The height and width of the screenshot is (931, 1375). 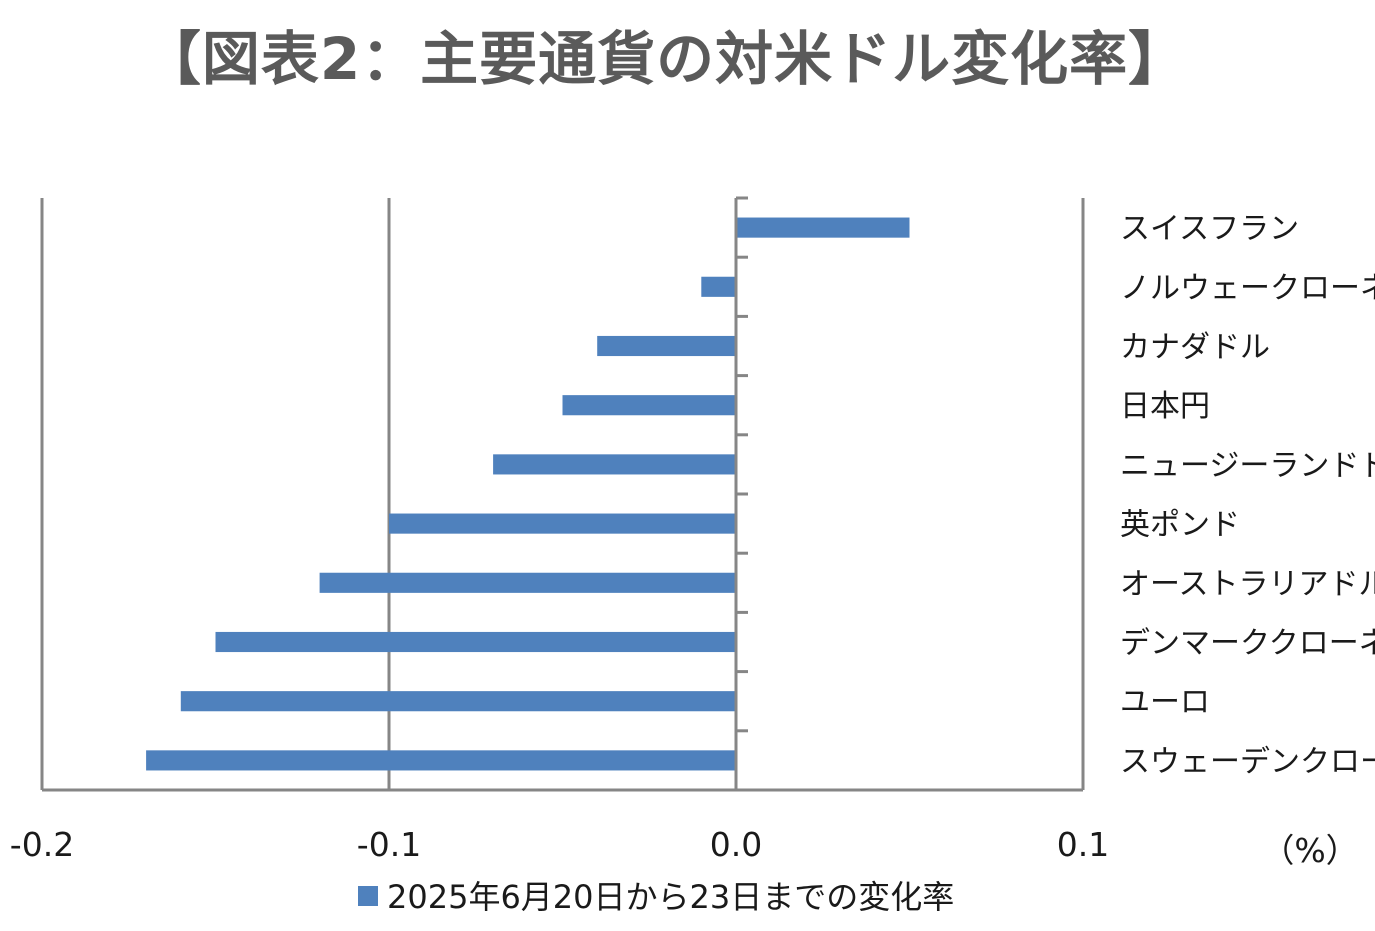 I want to click on x-tick-labels: -0.2 -0.1 0.0 0.1, so click(x=559, y=844).